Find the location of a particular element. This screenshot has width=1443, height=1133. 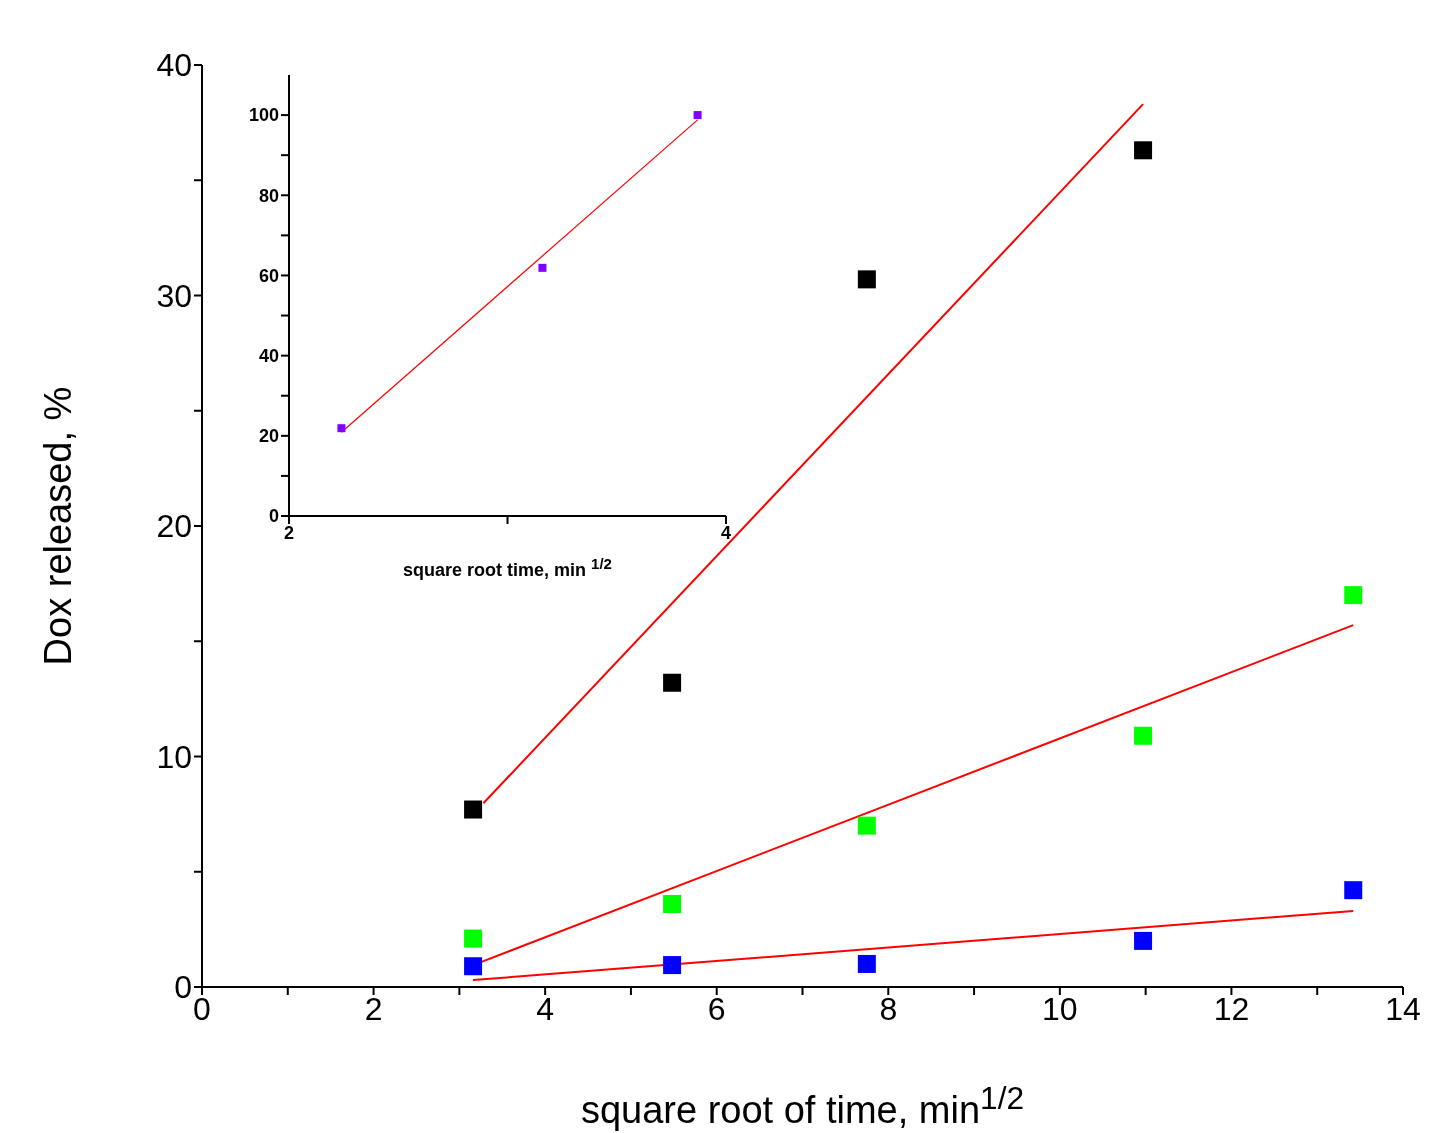

x-tick-label: 10 is located at coordinates (1060, 1008).